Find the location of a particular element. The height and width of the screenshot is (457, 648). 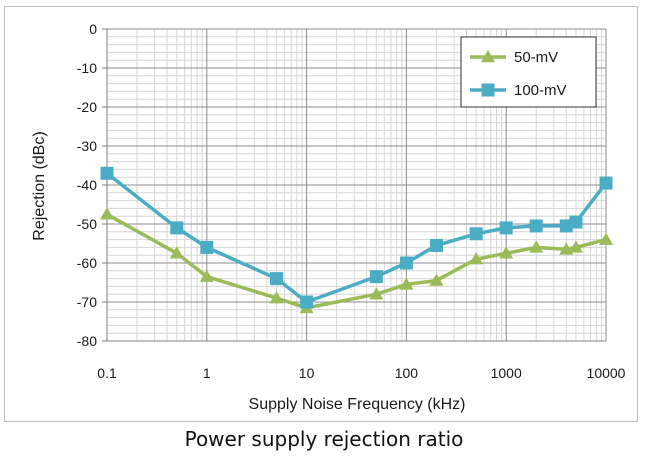

x-axis-title: Supply Noise Frequency (kHz) is located at coordinates (357, 404).